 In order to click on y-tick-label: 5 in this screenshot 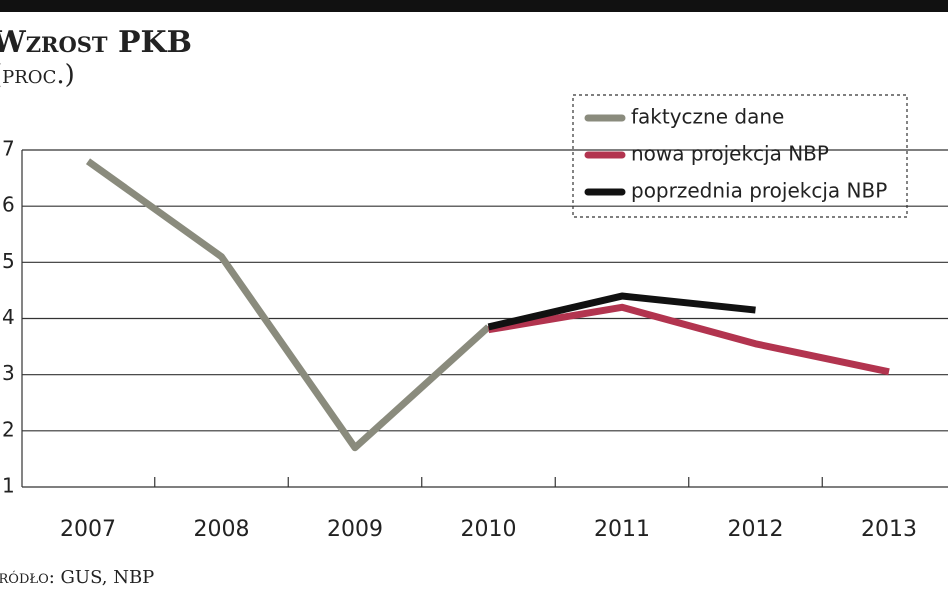, I will do `click(8, 261)`.